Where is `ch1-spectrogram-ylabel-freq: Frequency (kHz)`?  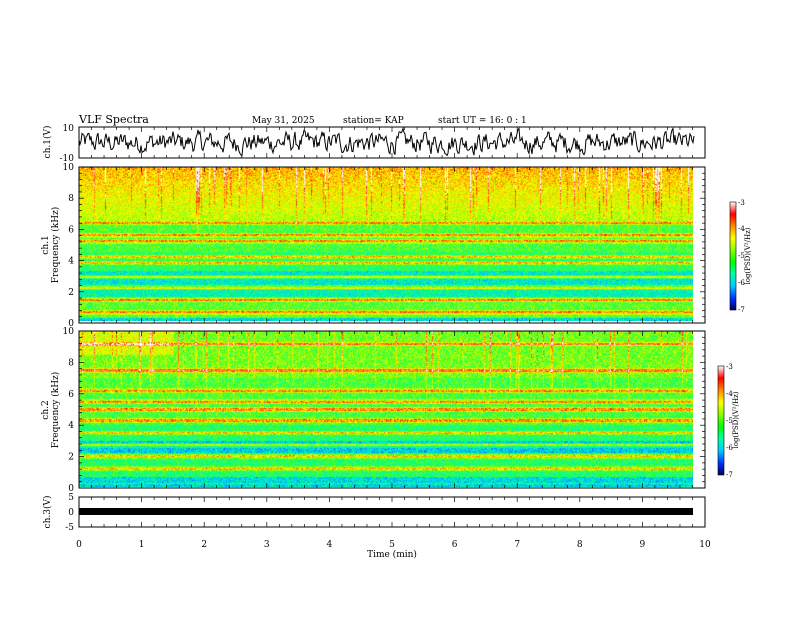 ch1-spectrogram-ylabel-freq: Frequency (kHz) is located at coordinates (55, 245).